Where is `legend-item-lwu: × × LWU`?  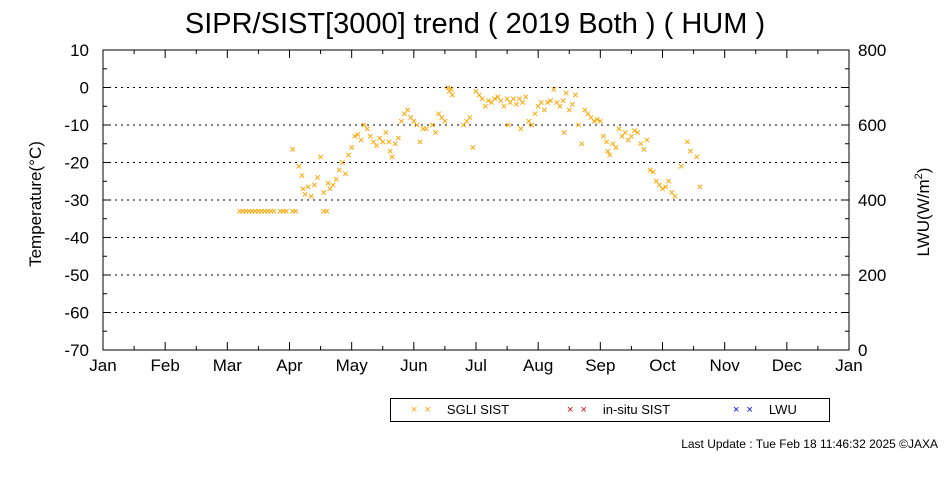
legend-item-lwu: × × LWU is located at coordinates (765, 409).